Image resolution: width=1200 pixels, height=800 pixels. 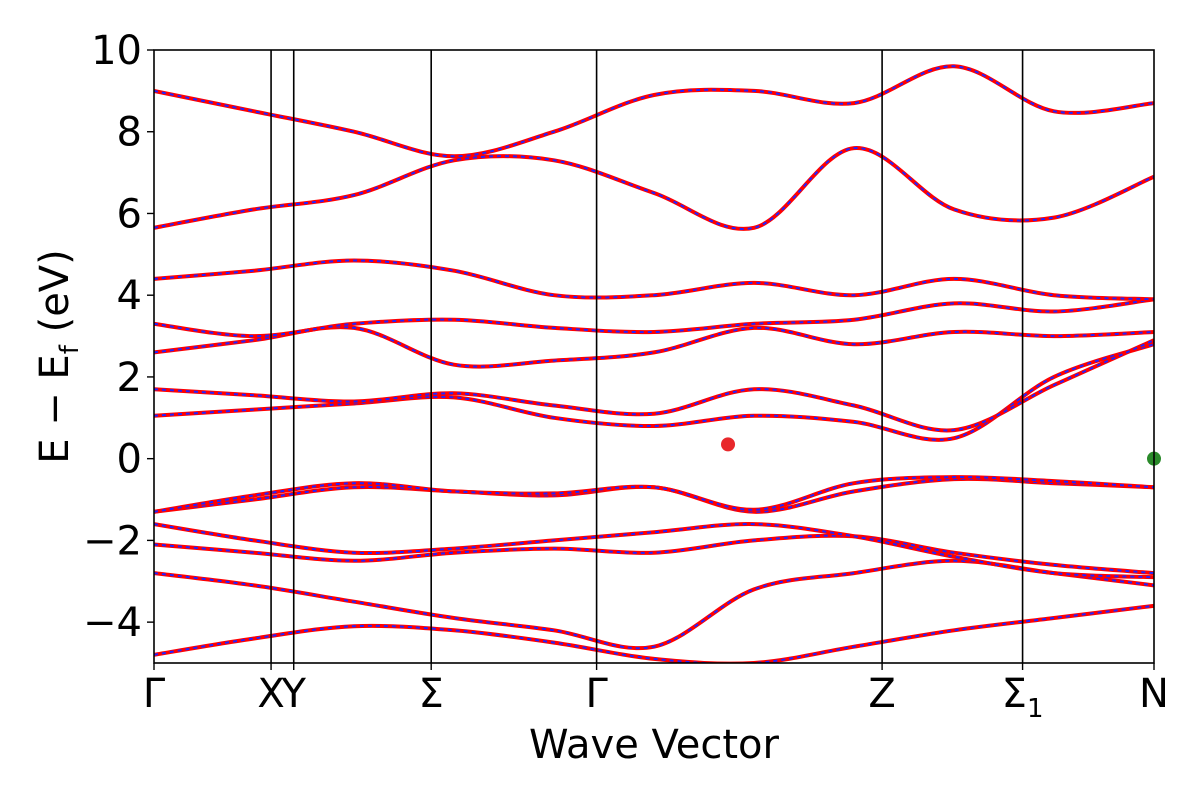 I want to click on y-tick-label: 8, so click(x=129, y=133).